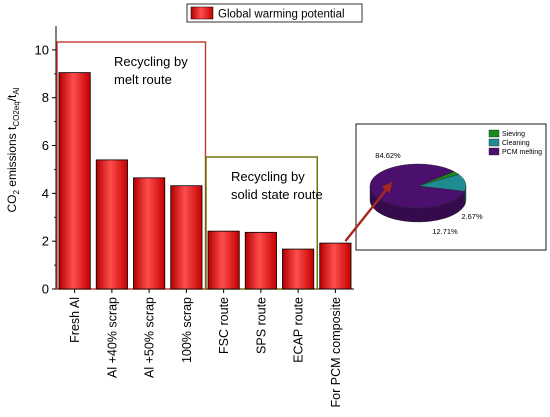  I want to click on pie-legend-label: PCM melting, so click(522, 152).